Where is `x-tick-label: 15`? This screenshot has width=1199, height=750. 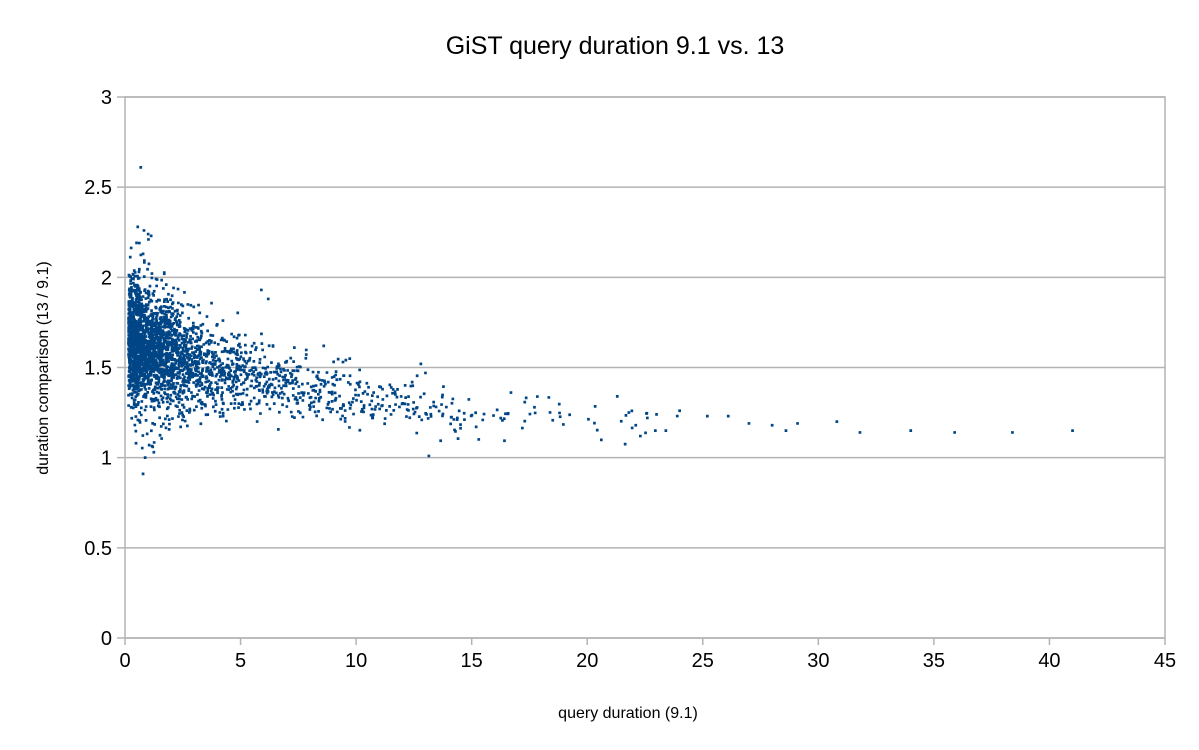
x-tick-label: 15 is located at coordinates (472, 661).